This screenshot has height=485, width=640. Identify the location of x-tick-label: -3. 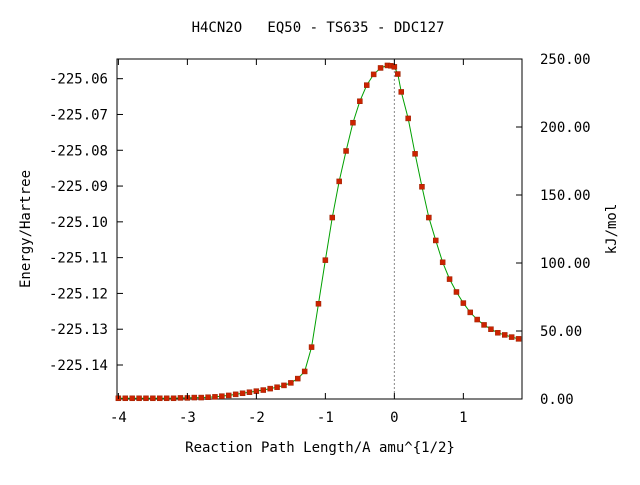
(187, 418).